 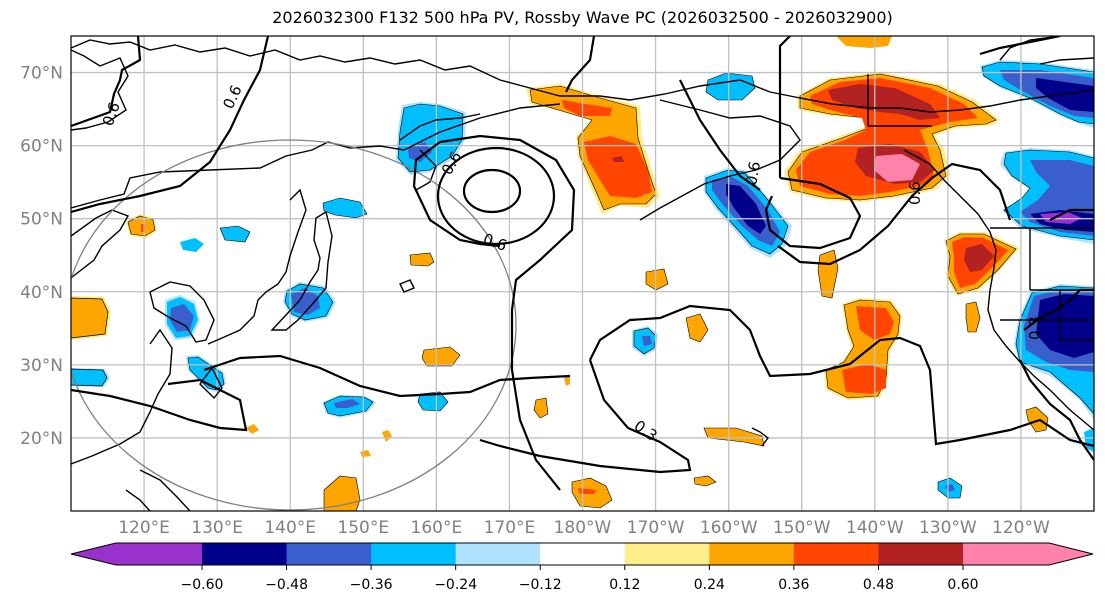 What do you see at coordinates (41, 74) in the screenshot?
I see `lat-tick-label: 70°N` at bounding box center [41, 74].